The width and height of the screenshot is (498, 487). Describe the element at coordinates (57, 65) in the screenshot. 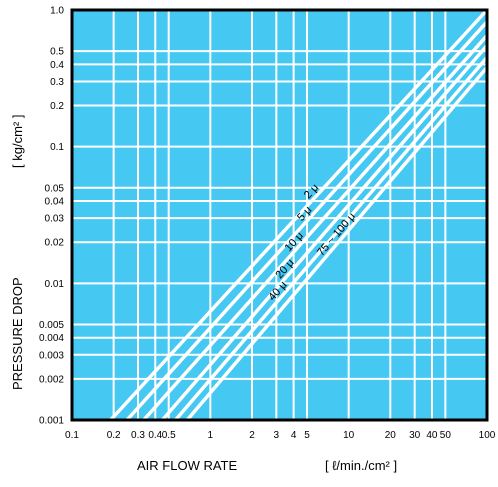

I see `y-tick-label: 0.4` at that location.